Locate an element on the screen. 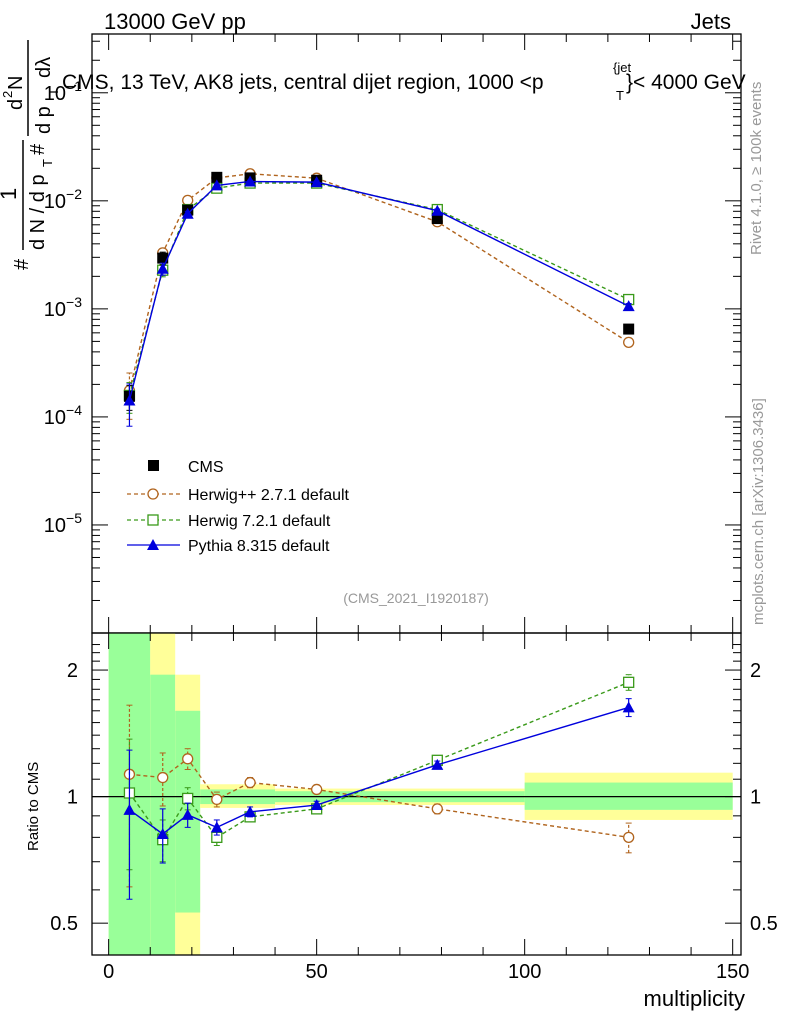 The width and height of the screenshot is (786, 1024). y-label-dn-dpt: d N / d p is located at coordinates (38, 212).